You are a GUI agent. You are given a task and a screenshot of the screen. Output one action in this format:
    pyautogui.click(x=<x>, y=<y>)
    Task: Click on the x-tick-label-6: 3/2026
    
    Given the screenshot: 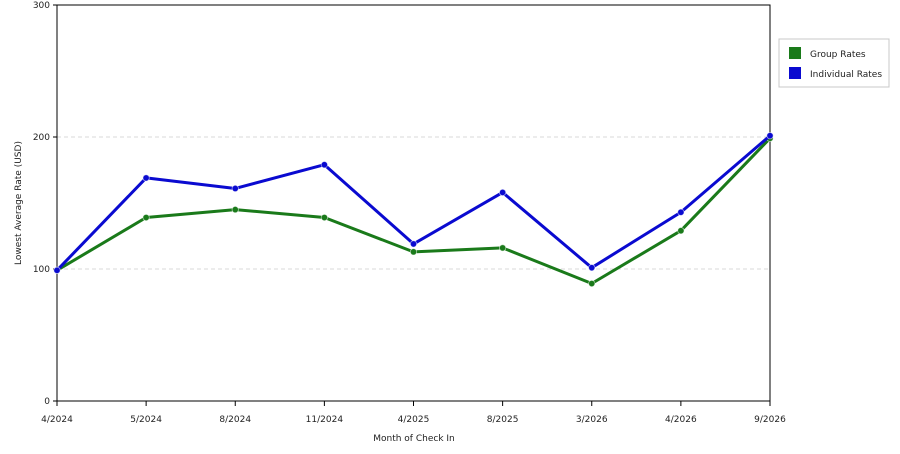 What is the action you would take?
    pyautogui.click(x=592, y=420)
    